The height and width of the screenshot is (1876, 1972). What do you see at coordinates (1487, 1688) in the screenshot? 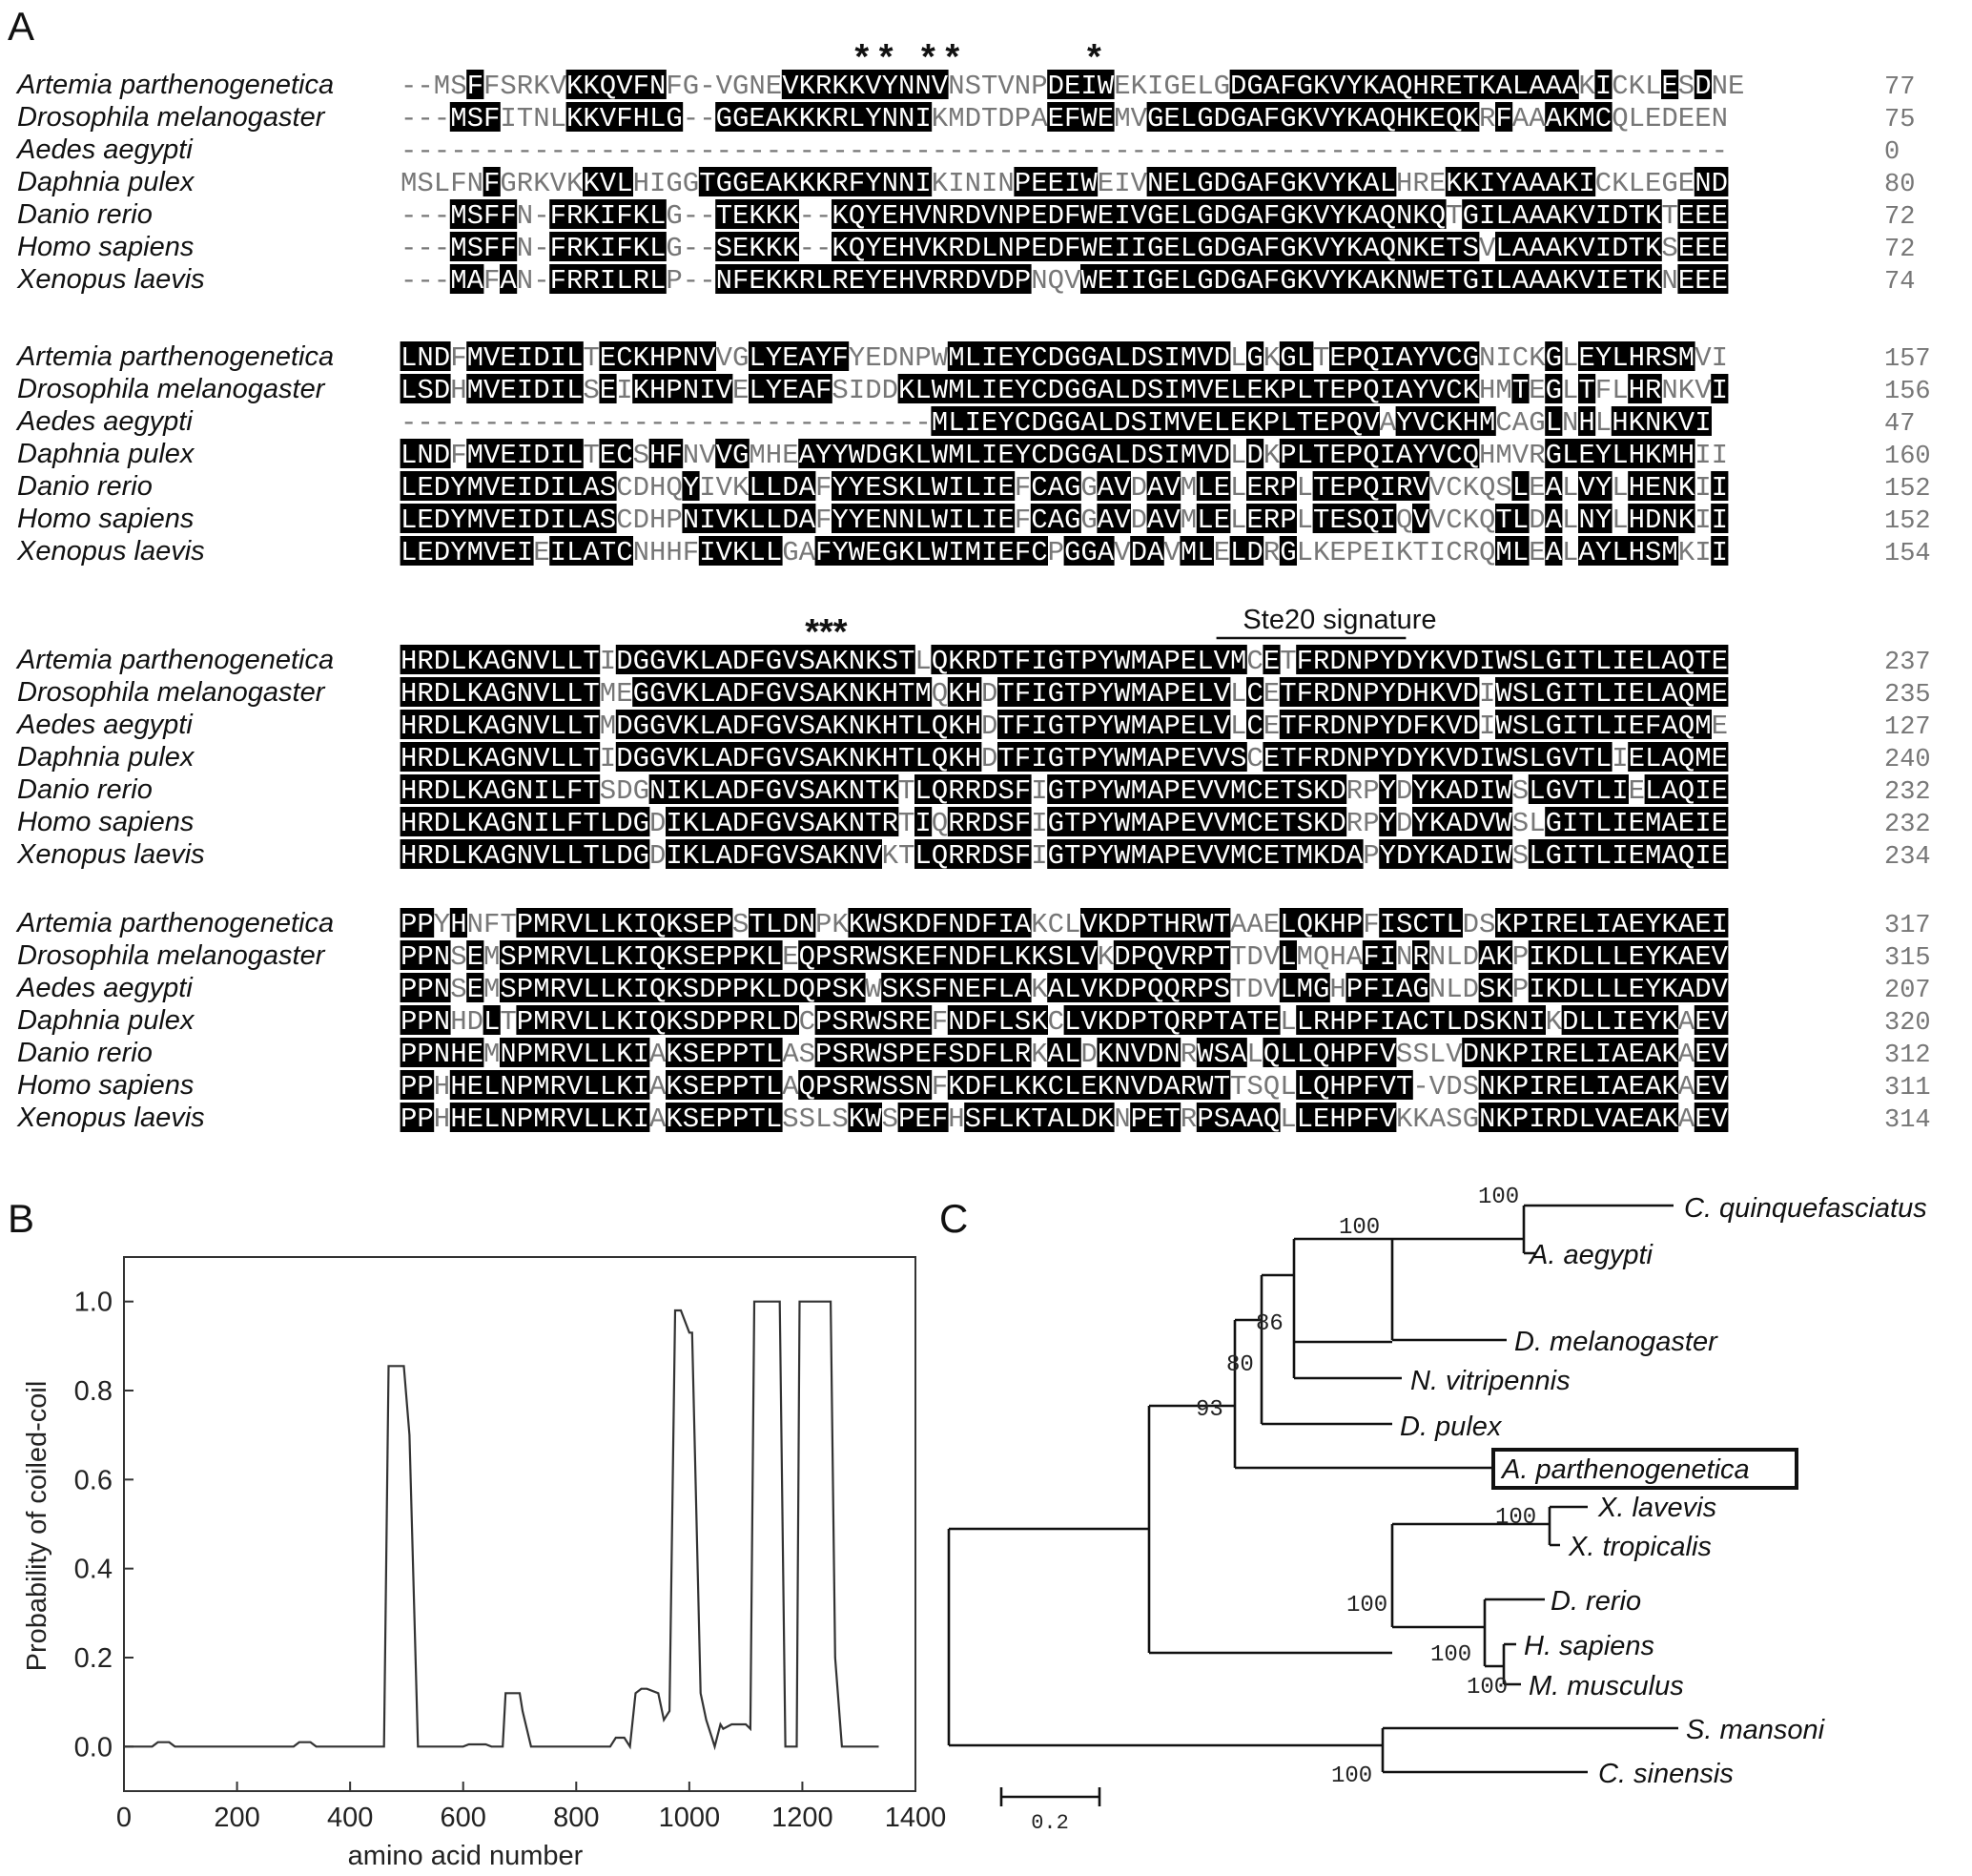
I see `bootstrap-value: 100` at bounding box center [1487, 1688].